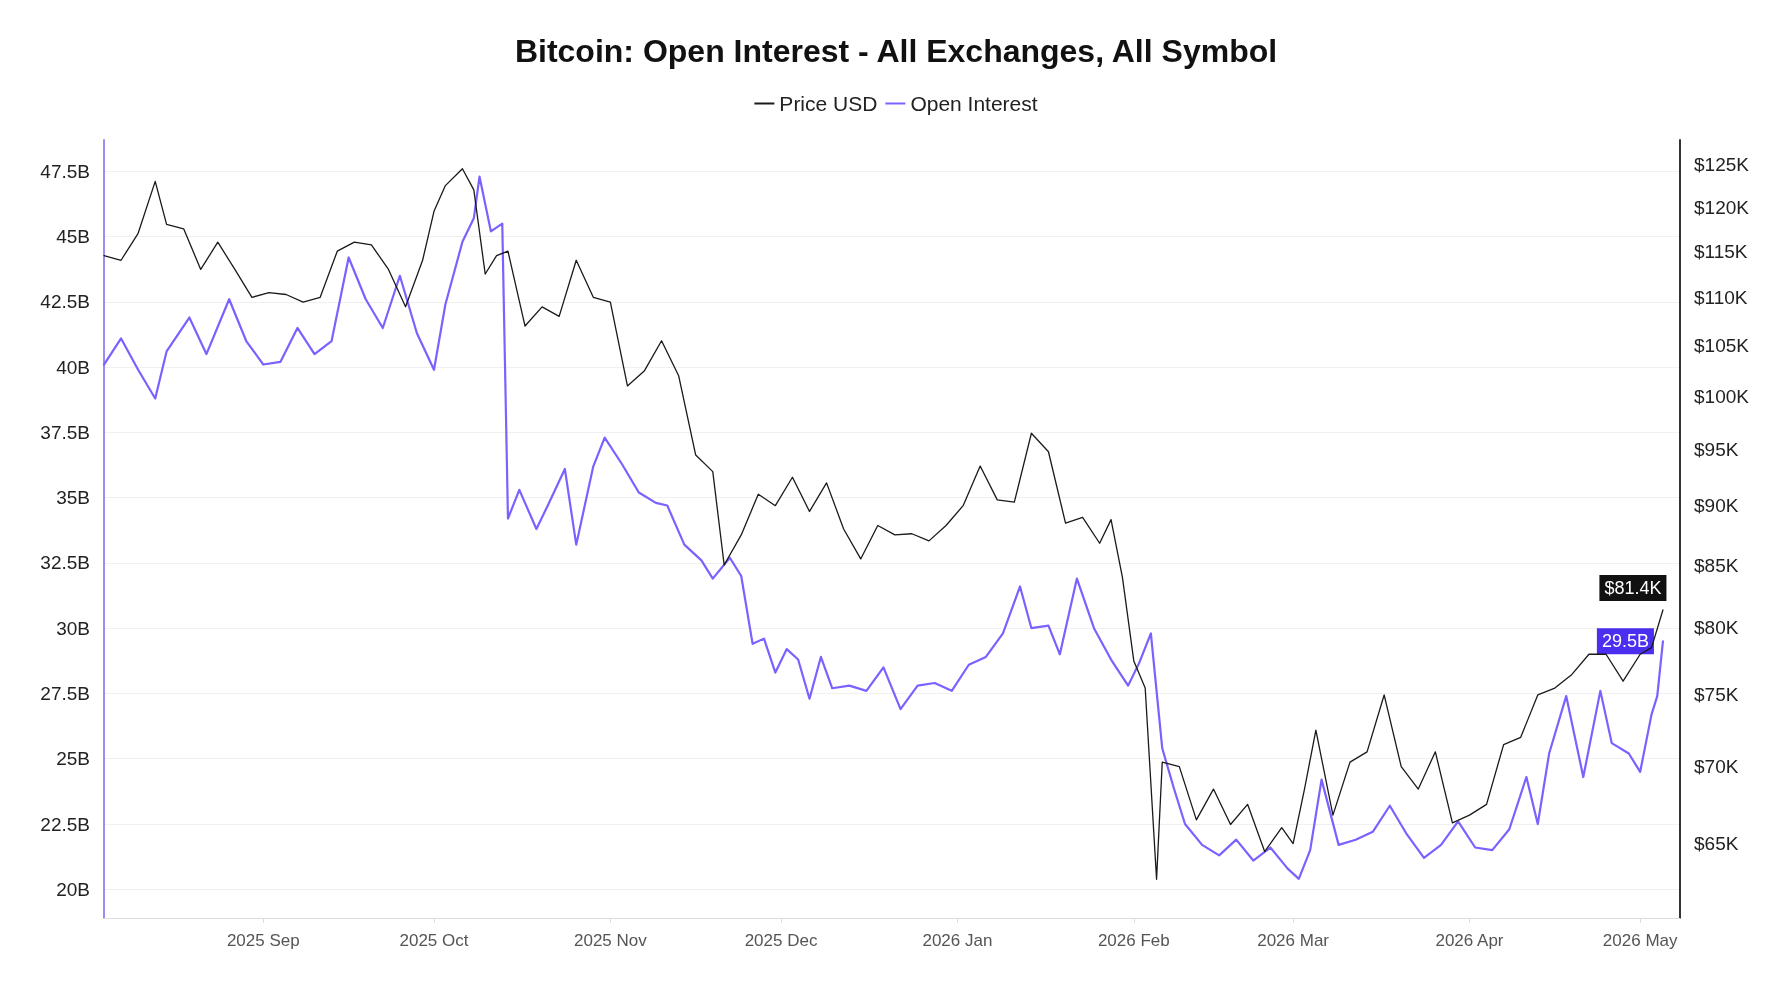 The width and height of the screenshot is (1792, 1008). I want to click on y2-tick-label: $115K, so click(1721, 251).